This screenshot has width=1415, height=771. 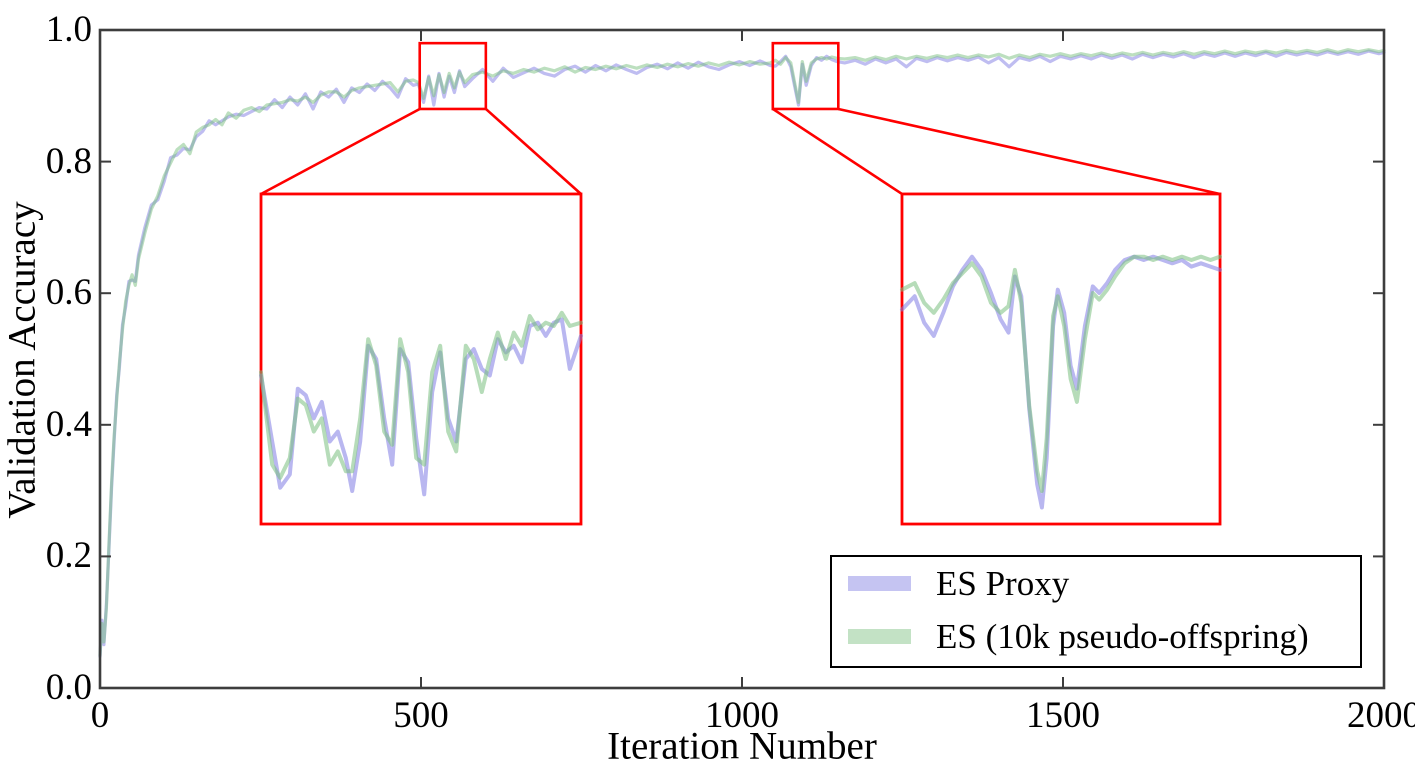 I want to click on legend-swatch-es-proxy, so click(x=879, y=583).